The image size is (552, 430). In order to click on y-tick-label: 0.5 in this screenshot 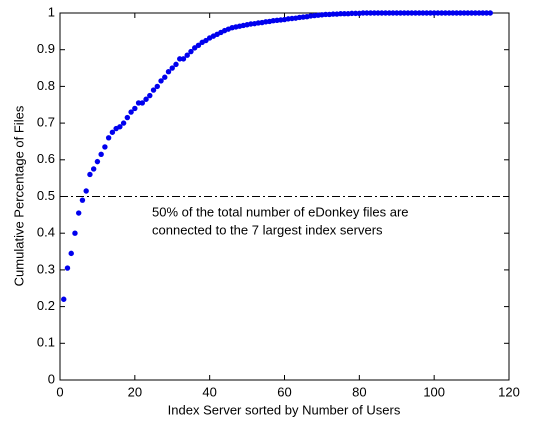, I will do `click(46, 195)`.